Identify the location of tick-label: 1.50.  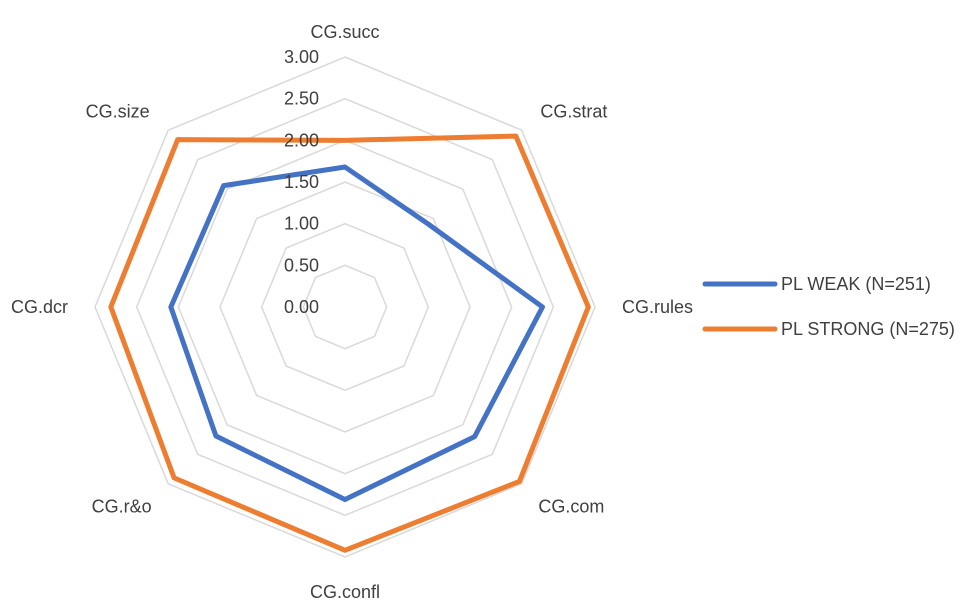
(301, 182).